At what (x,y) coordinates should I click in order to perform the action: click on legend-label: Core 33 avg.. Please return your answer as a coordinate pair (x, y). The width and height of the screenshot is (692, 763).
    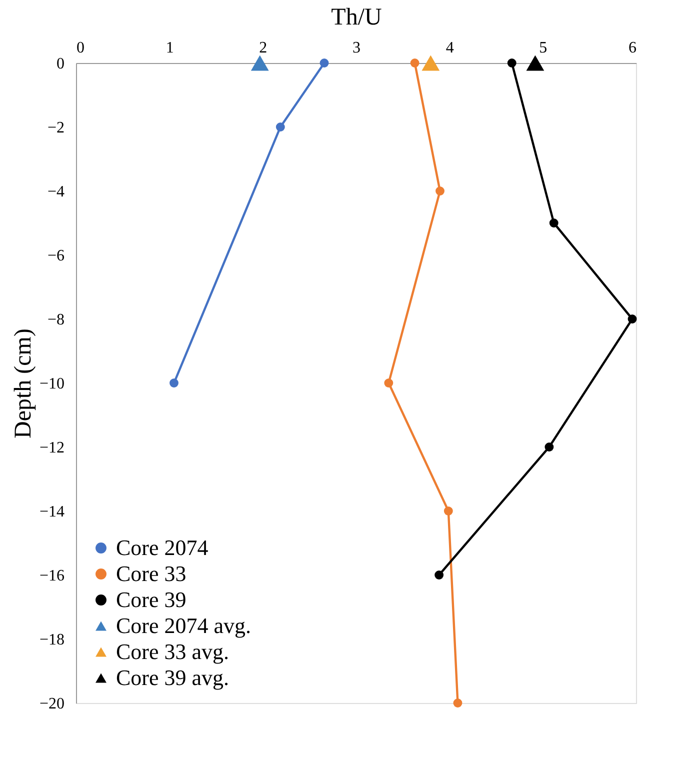
    Looking at the image, I should click on (173, 651).